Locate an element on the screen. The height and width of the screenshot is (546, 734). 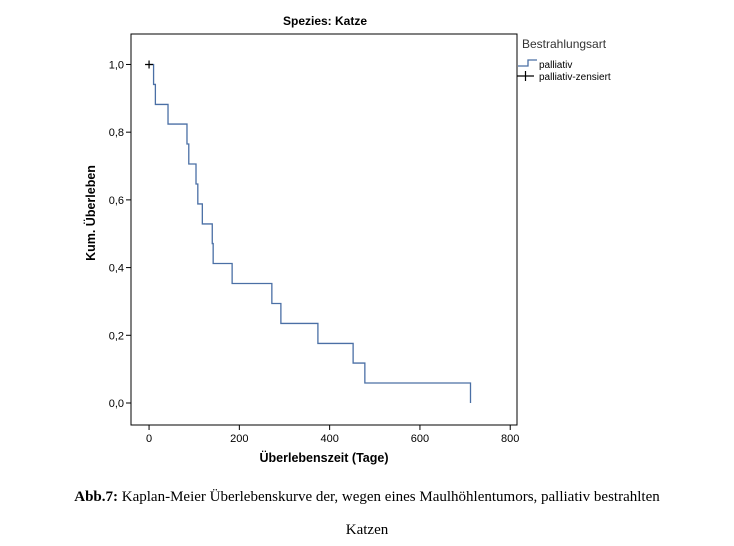
y-tick-label: 0,0 is located at coordinates (116, 404).